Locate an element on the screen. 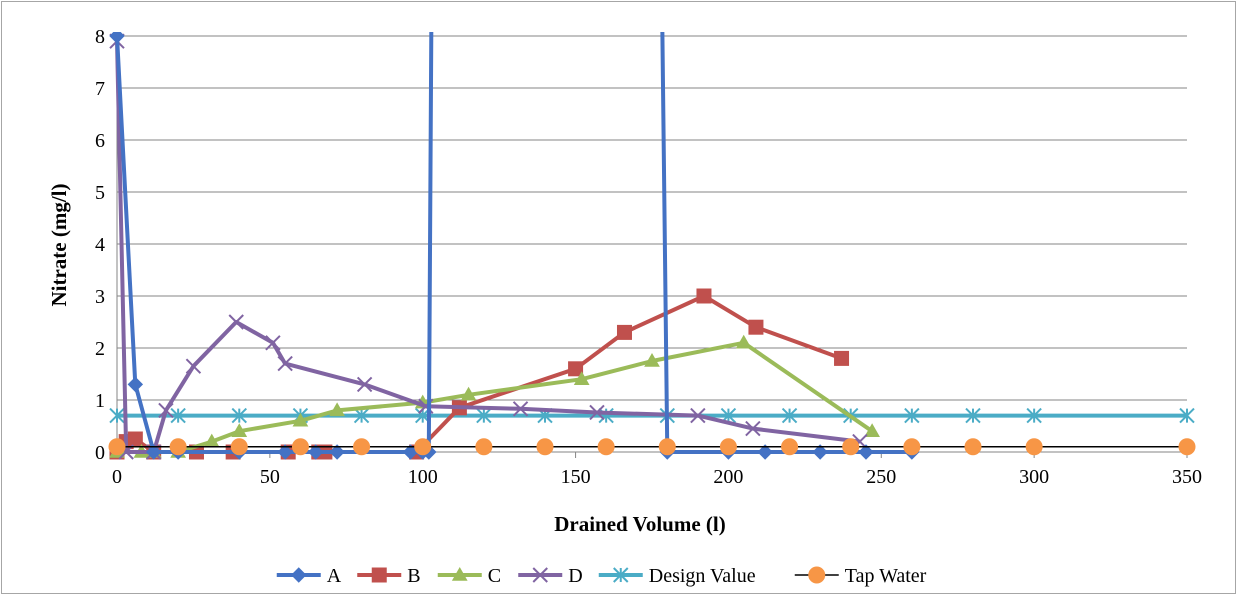  legend-item-b: B is located at coordinates (389, 576).